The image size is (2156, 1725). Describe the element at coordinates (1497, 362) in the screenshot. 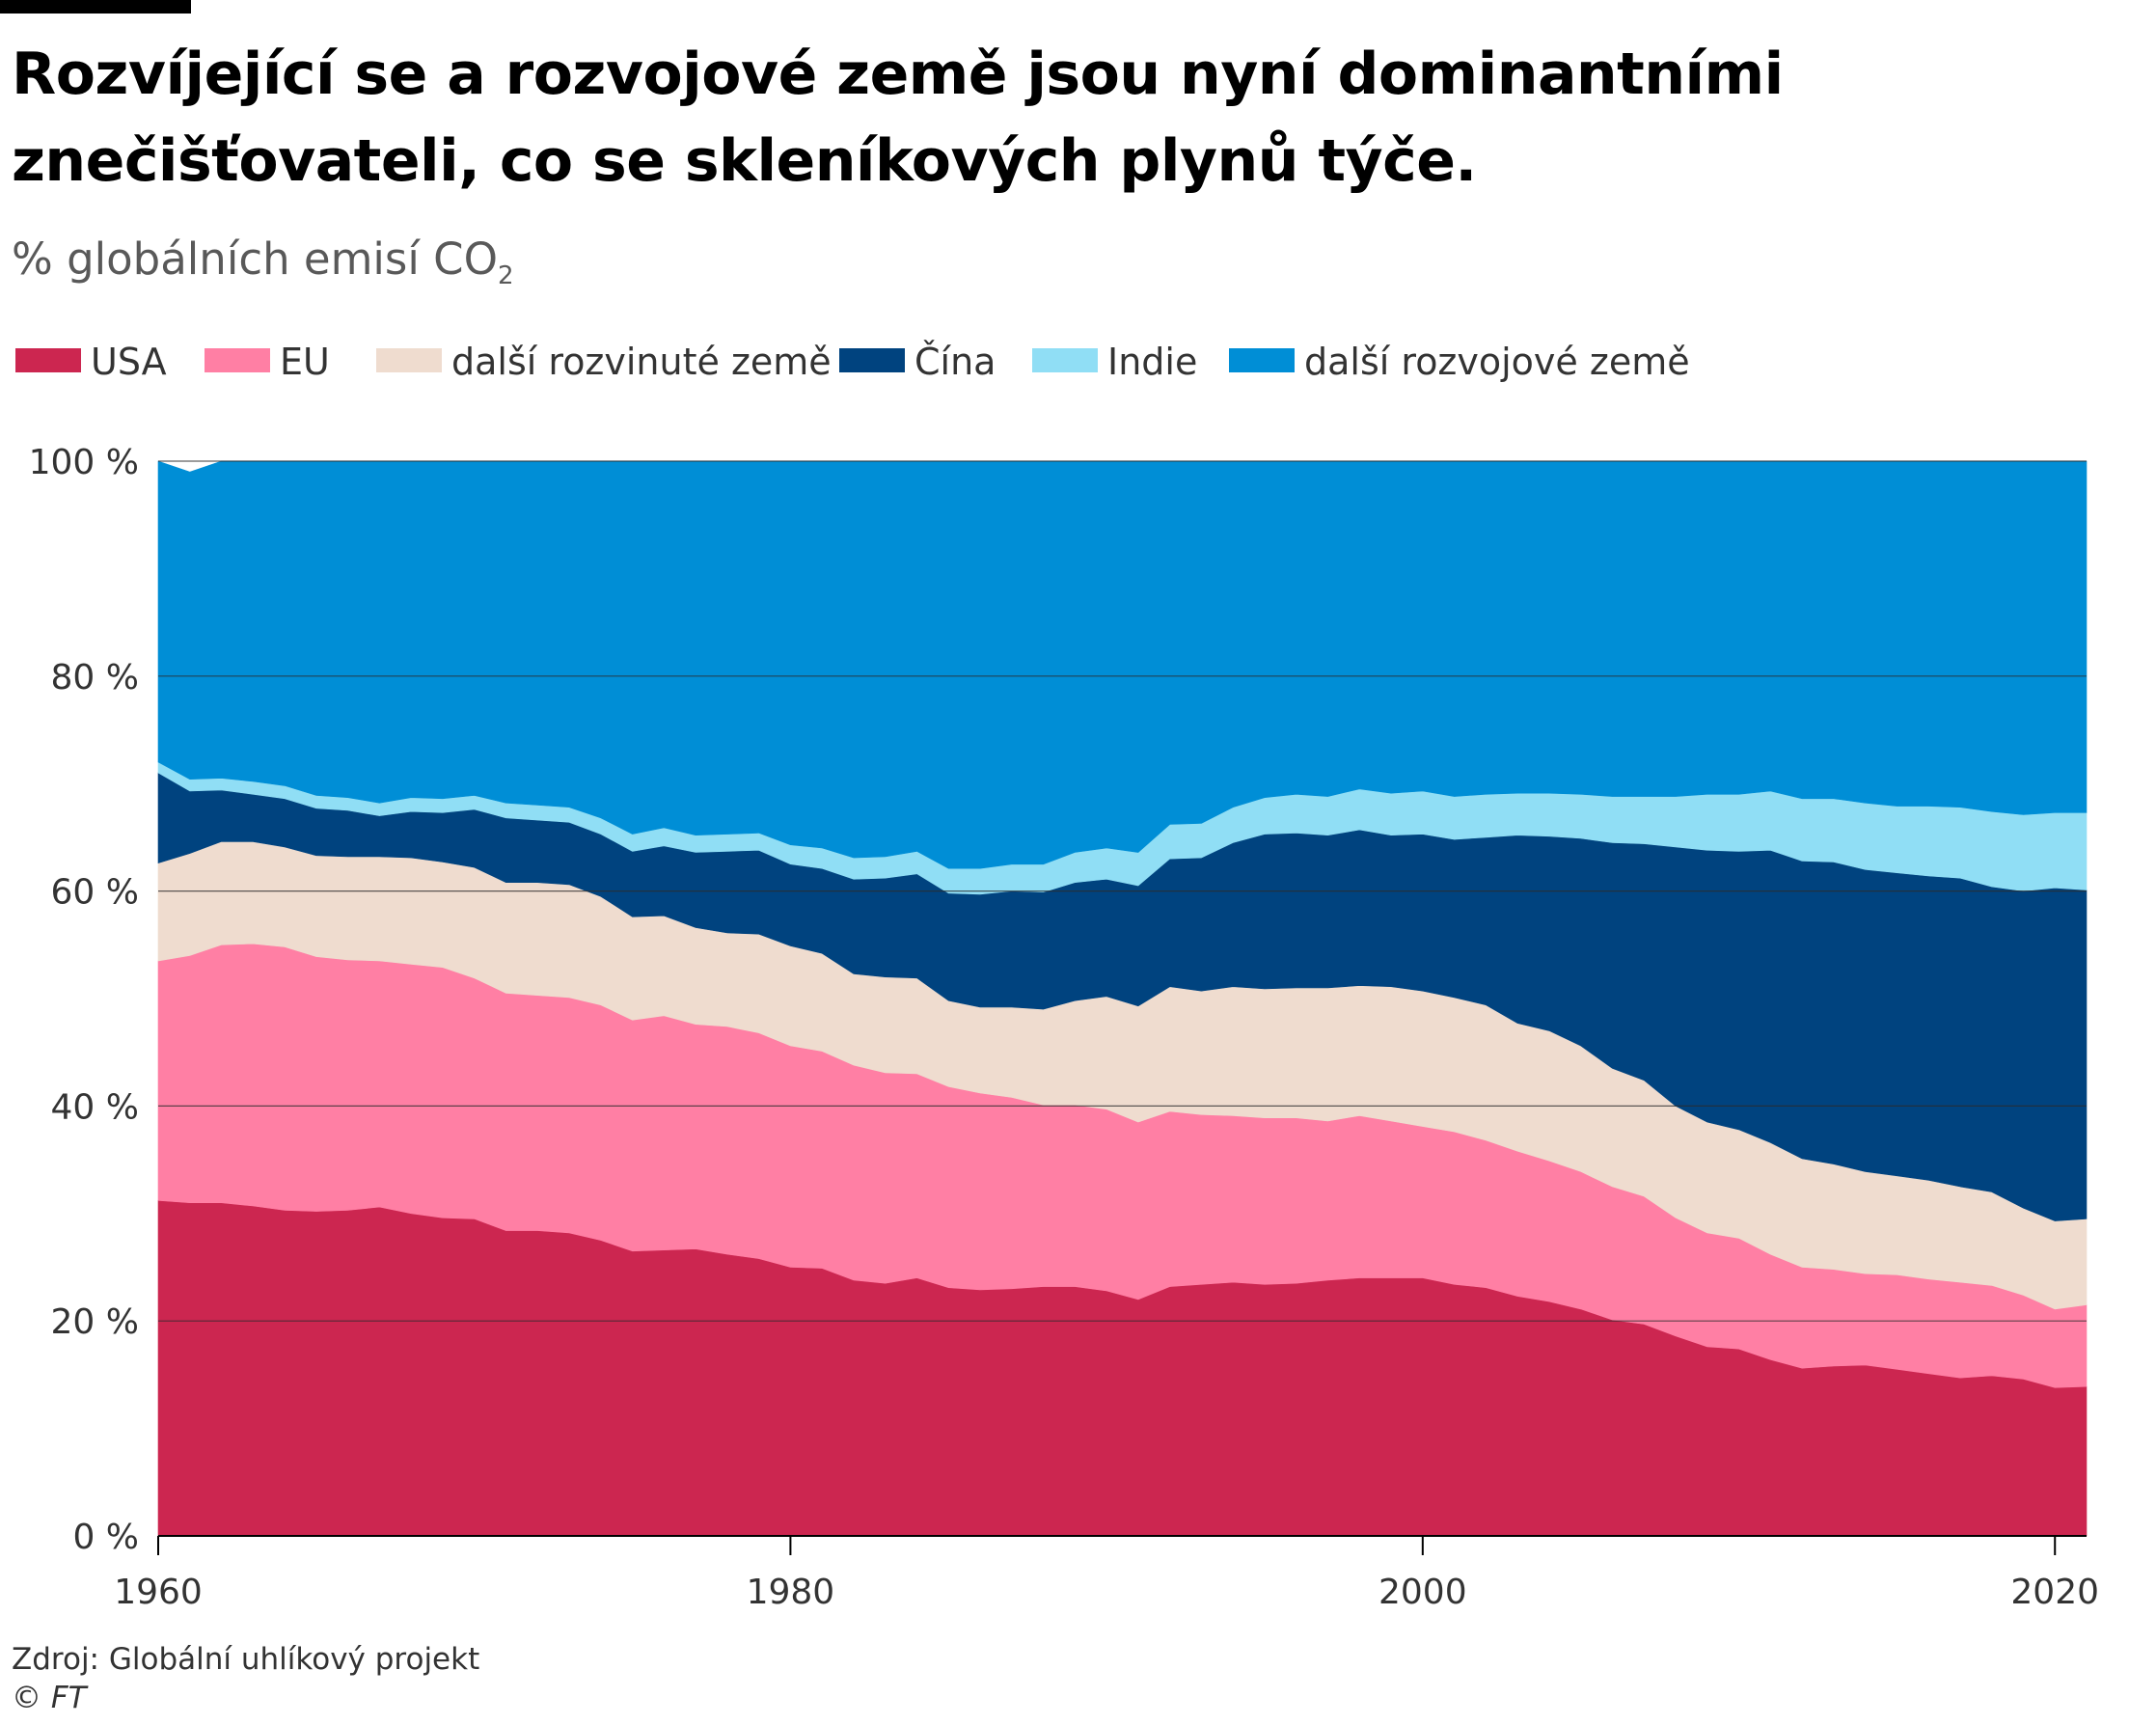

I see `legend-label-other-developing: další rozvojové země` at that location.